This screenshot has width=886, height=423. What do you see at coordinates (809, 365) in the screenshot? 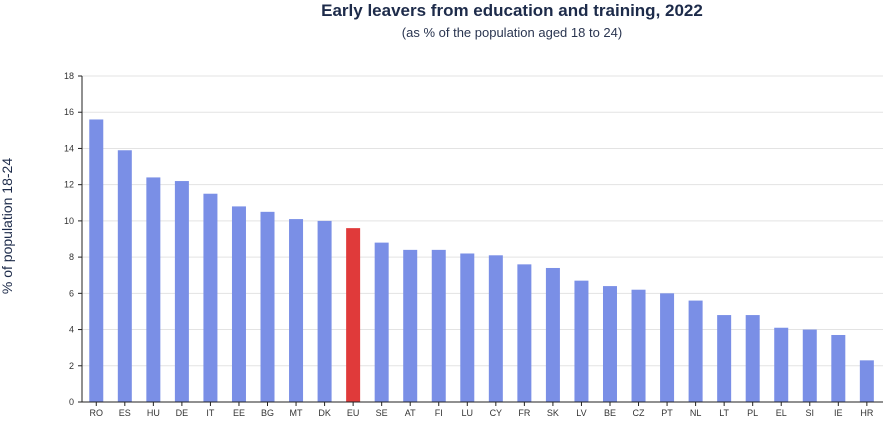
I see `bar-si` at bounding box center [809, 365].